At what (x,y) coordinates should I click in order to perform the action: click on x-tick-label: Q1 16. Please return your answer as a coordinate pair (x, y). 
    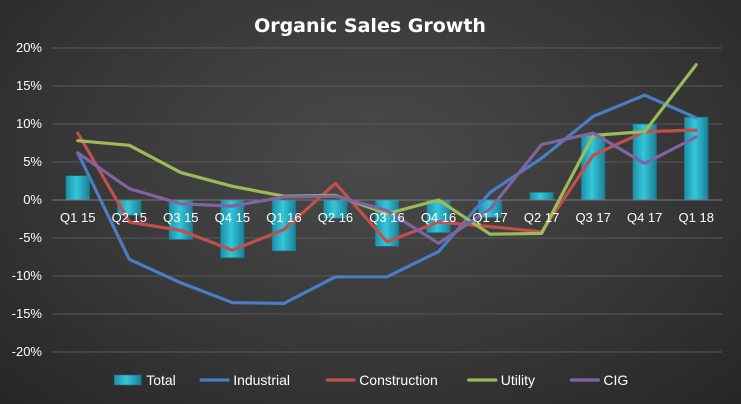
    Looking at the image, I should click on (283, 217).